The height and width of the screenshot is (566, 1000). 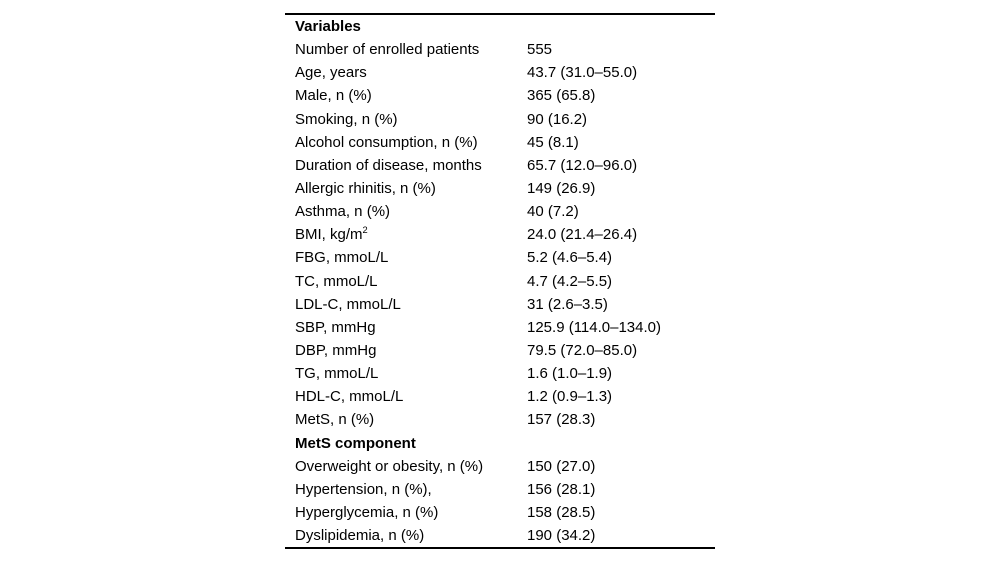 What do you see at coordinates (553, 212) in the screenshot?
I see `row-value: 40 (7.2)` at bounding box center [553, 212].